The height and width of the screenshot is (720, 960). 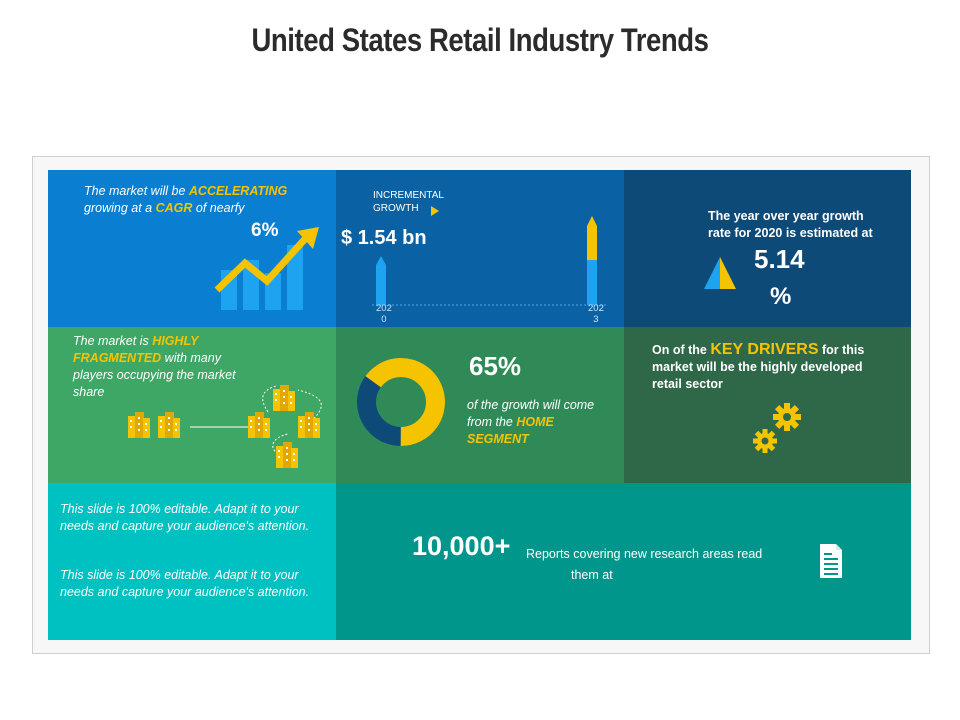 I want to click on incremental-growth-label: INCREMENTAL GROWTH, so click(x=408, y=202).